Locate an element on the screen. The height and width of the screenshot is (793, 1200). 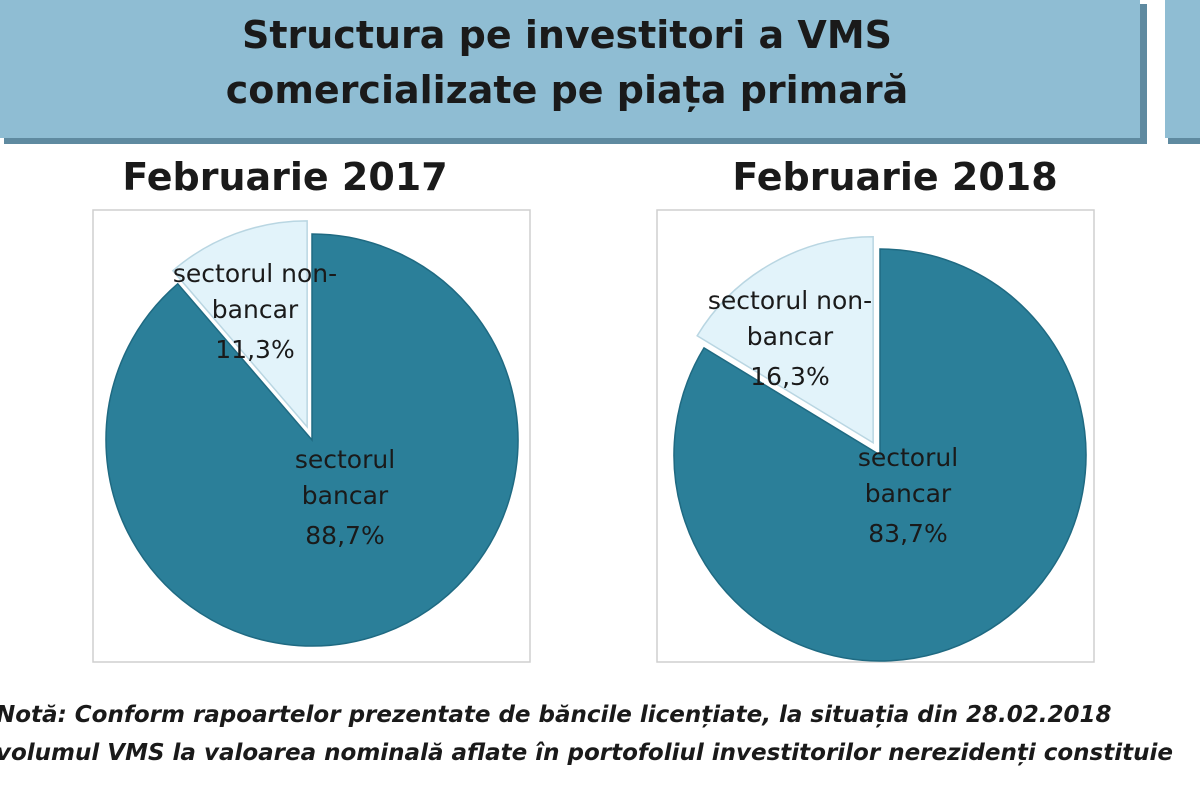
slice-value-label: 11,3% is located at coordinates (255, 349).